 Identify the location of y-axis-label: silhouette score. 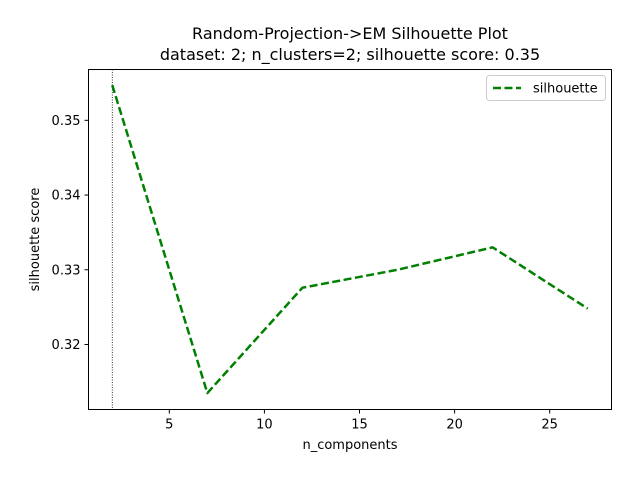
(35, 240).